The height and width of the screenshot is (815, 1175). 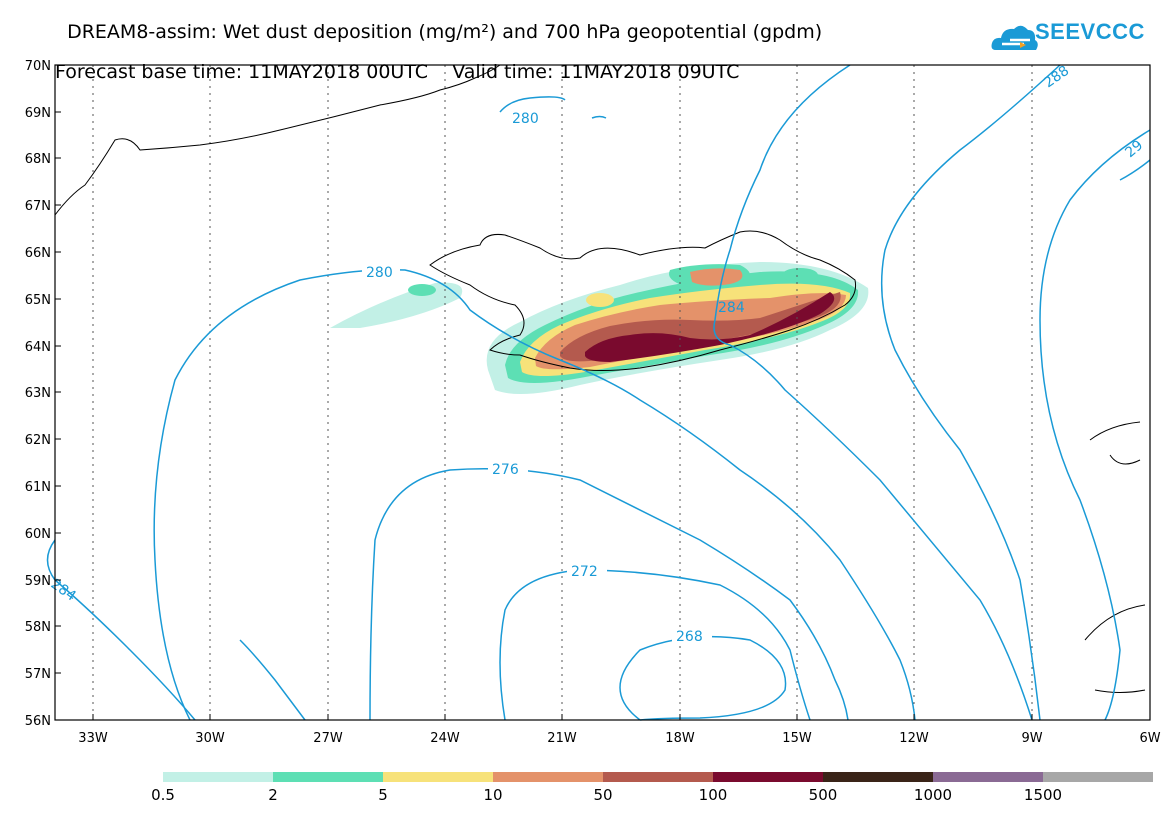 I want to click on legend-label: 500, so click(x=823, y=795).